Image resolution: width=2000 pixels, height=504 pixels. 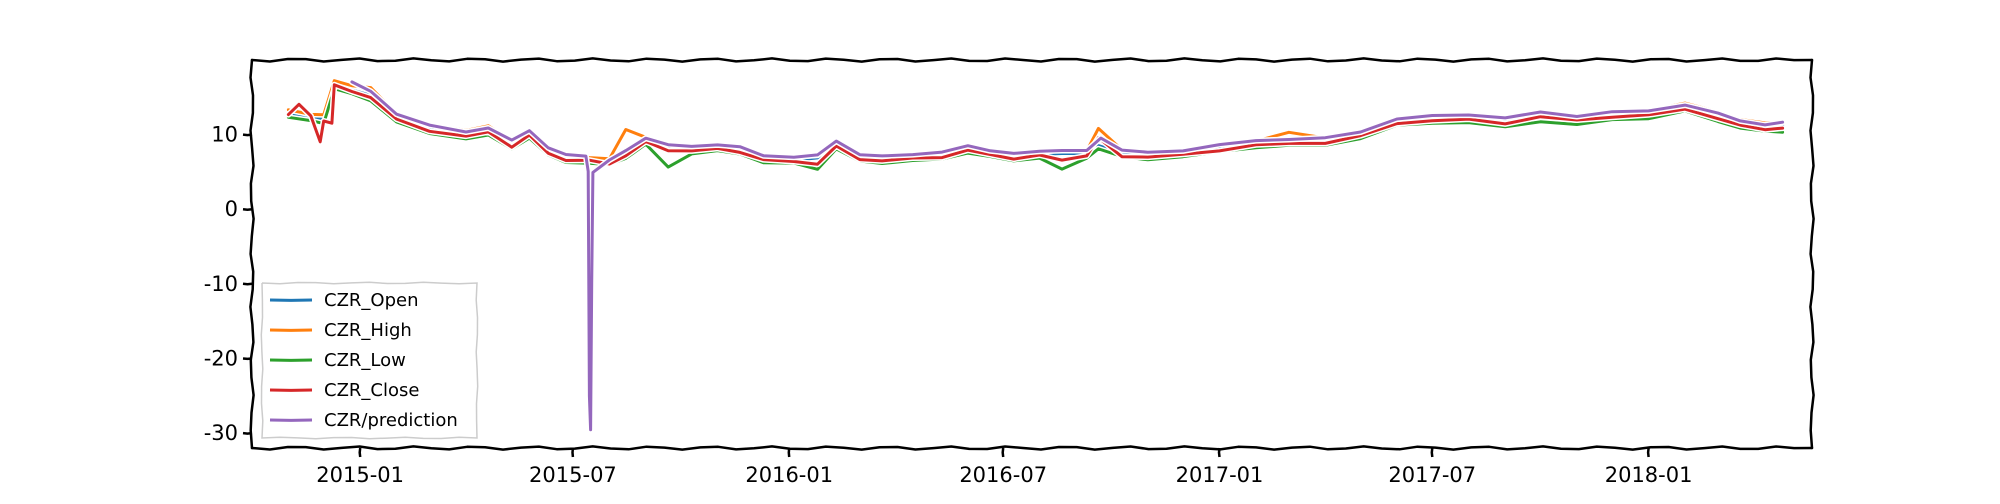 What do you see at coordinates (1432, 475) in the screenshot?
I see `x-tick-label: 2017-07` at bounding box center [1432, 475].